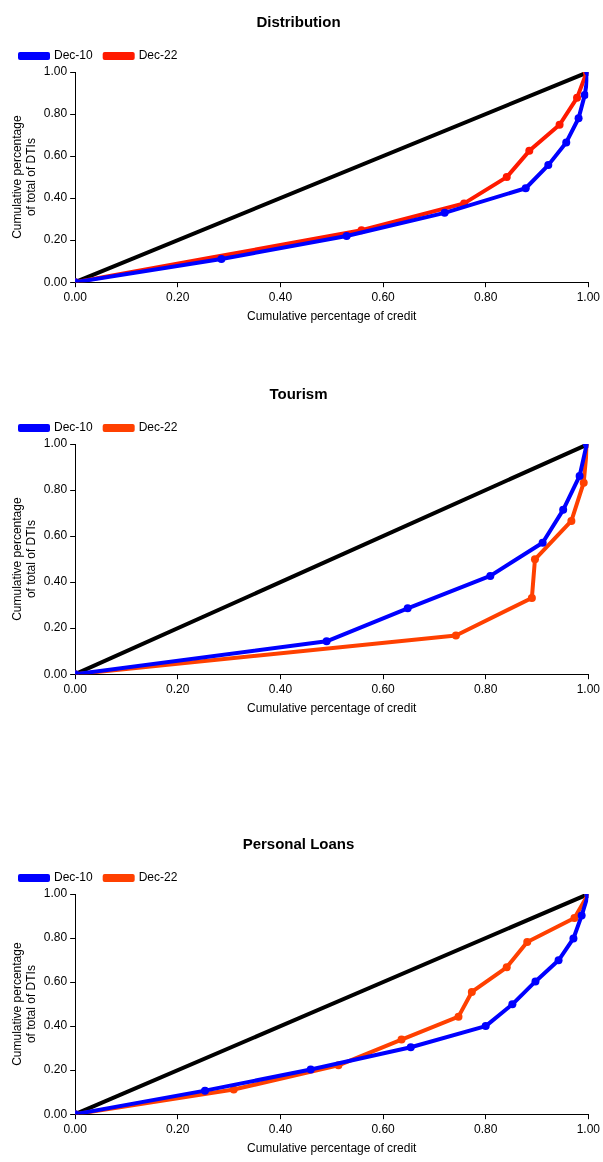 The width and height of the screenshot is (603, 1162). Describe the element at coordinates (298, 22) in the screenshot. I see `chart-title: Distribution` at that location.